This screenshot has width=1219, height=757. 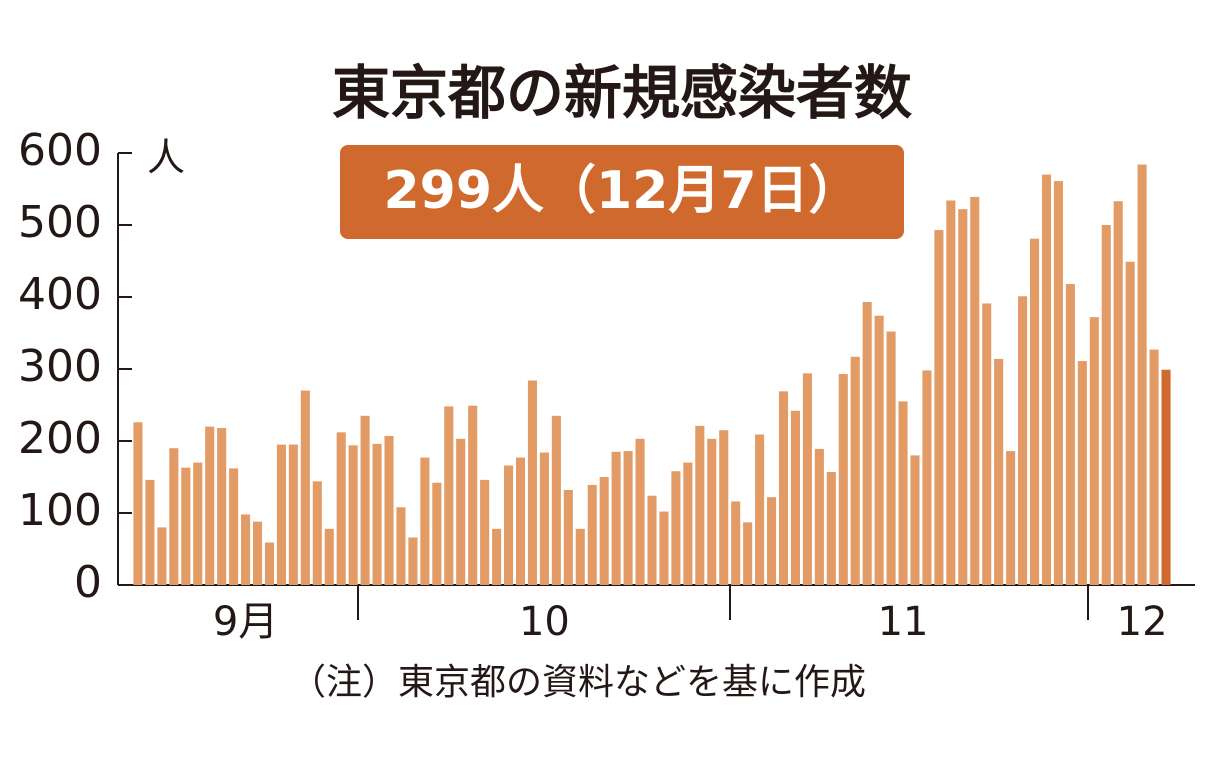 What do you see at coordinates (578, 682) in the screenshot?
I see `note: （注）東京都の資料などを基に作成` at bounding box center [578, 682].